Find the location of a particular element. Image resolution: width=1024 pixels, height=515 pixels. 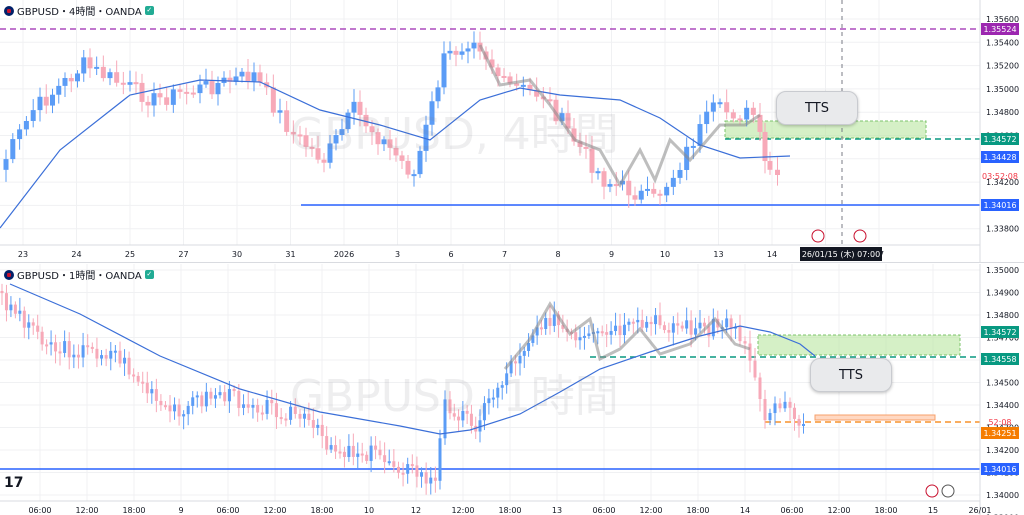

us-flag-icon is located at coordinates (932, 491).